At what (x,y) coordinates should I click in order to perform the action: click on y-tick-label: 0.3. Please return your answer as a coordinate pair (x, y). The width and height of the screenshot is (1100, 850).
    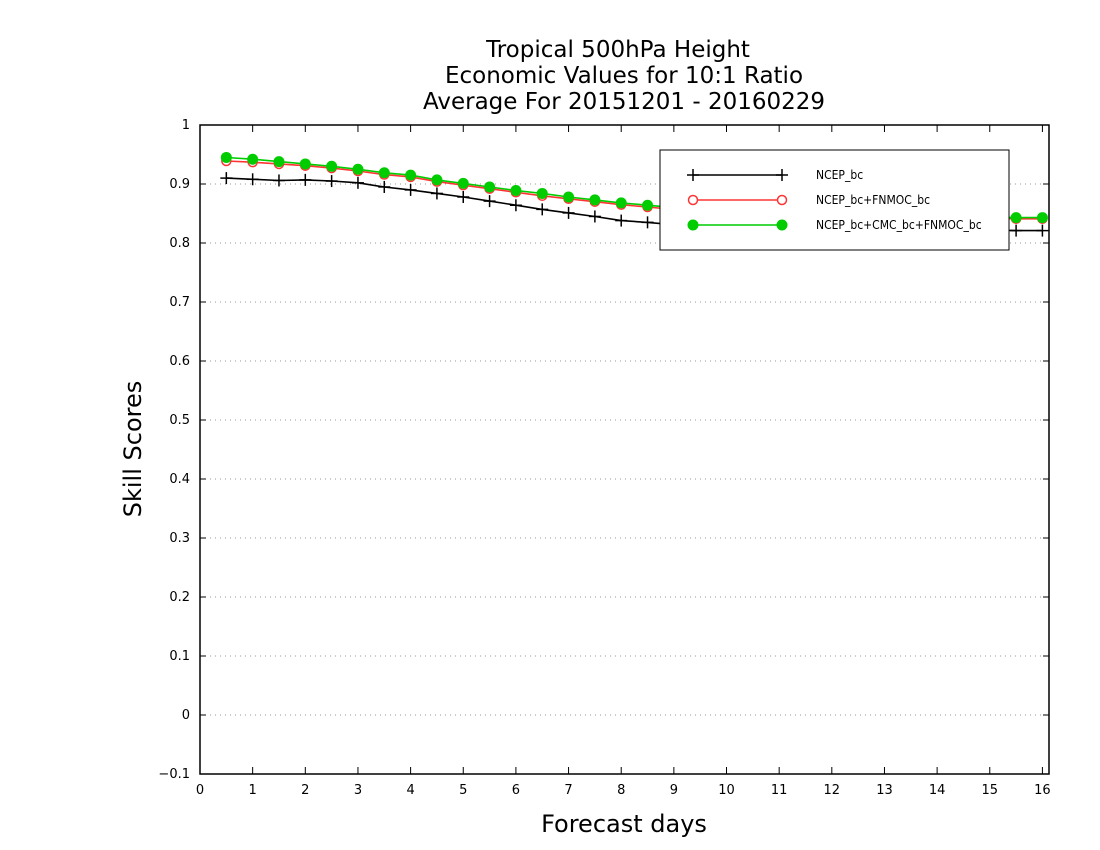
    Looking at the image, I should click on (179, 538).